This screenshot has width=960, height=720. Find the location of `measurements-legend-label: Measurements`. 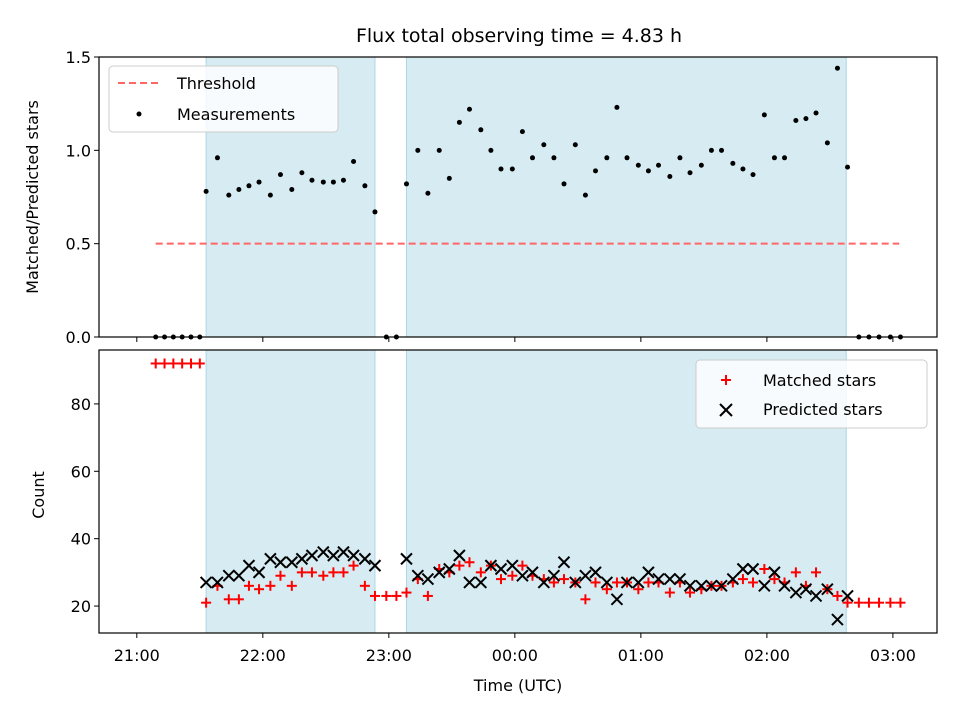

measurements-legend-label: Measurements is located at coordinates (236, 114).